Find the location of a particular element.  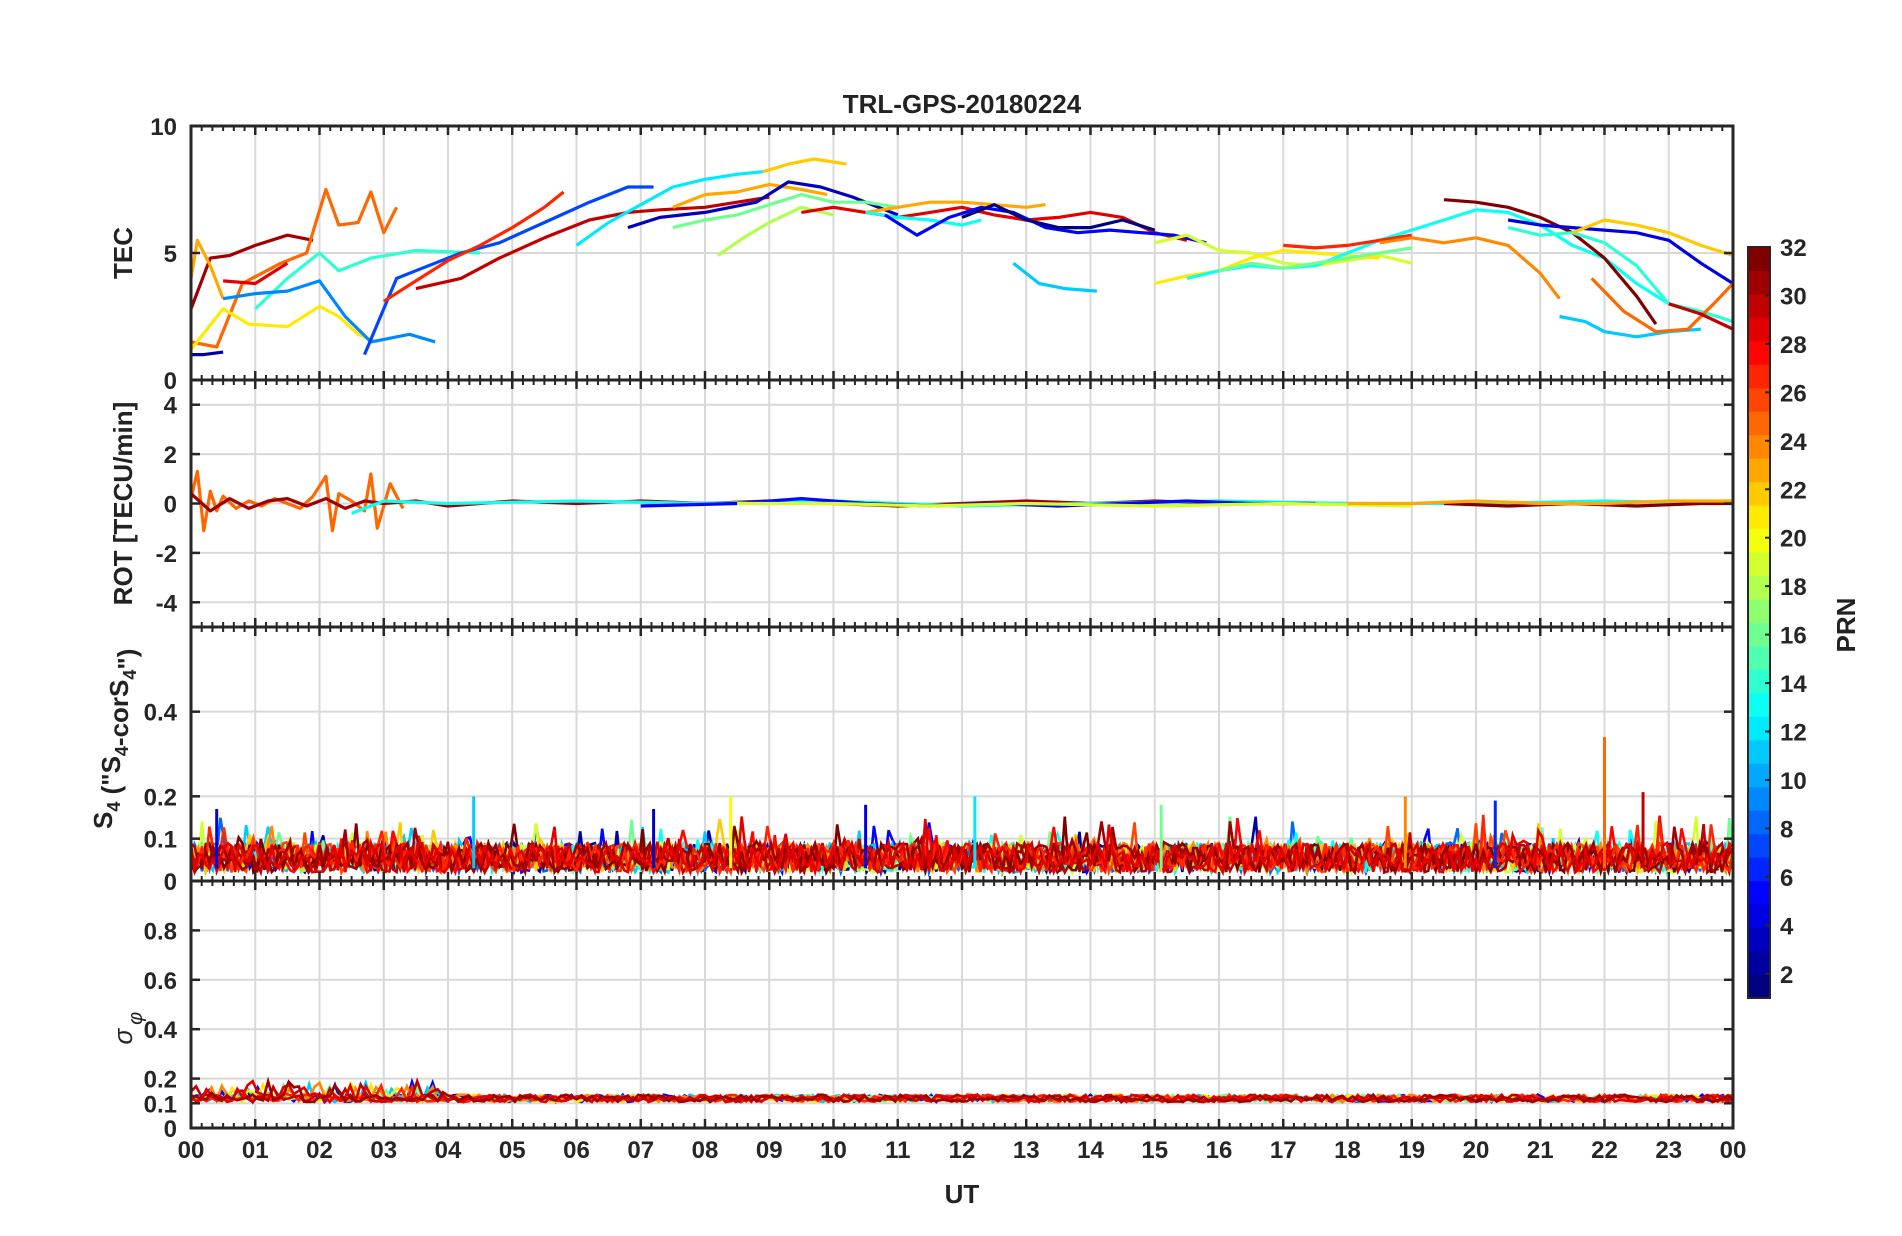

colorbar-tick-label: 8 is located at coordinates (1786, 829).